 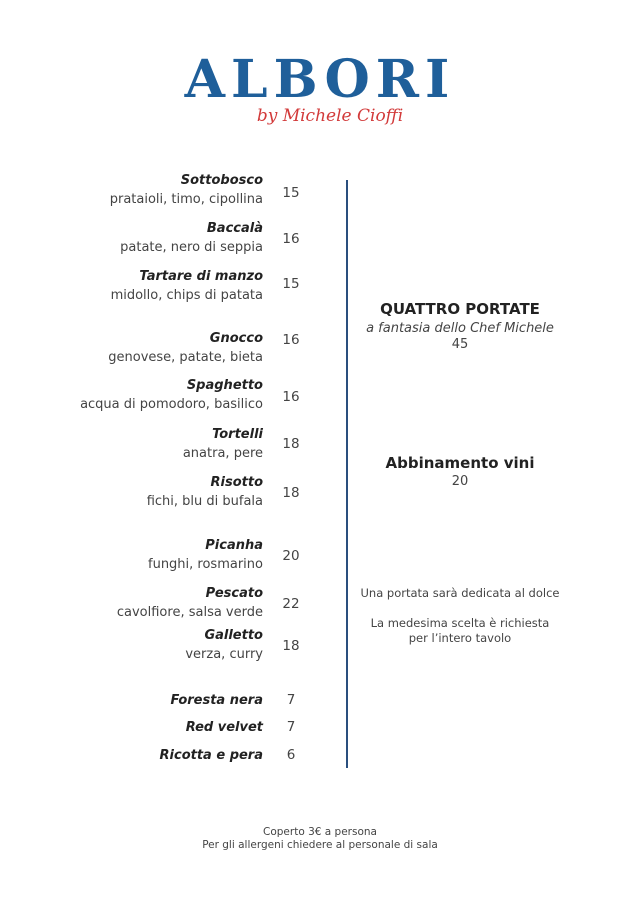 I want to click on item-name: Tartare di manzo, so click(x=201, y=276).